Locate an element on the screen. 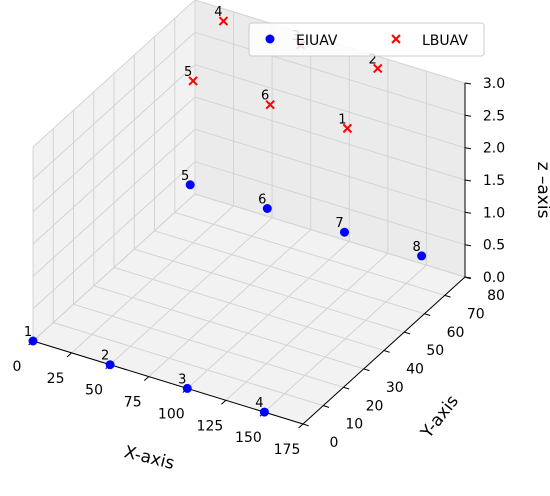  z-tick-label: 3.0 is located at coordinates (494, 84).